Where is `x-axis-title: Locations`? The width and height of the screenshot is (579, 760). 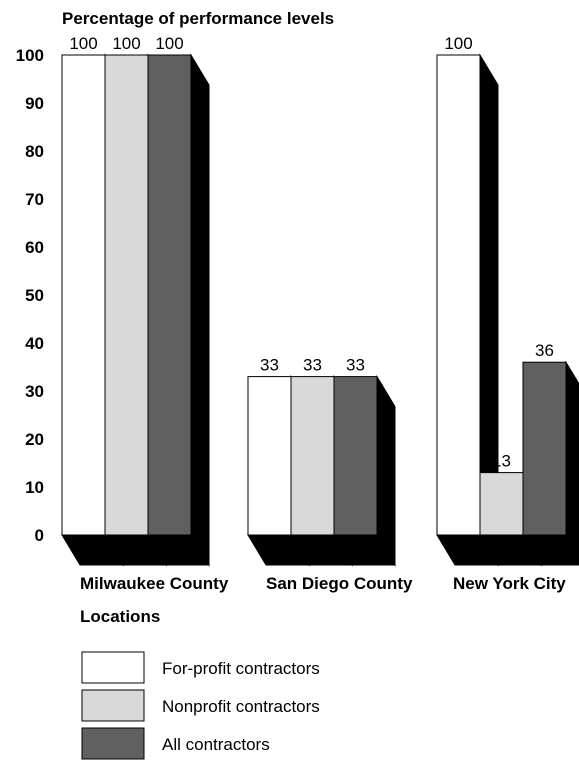 x-axis-title: Locations is located at coordinates (120, 616).